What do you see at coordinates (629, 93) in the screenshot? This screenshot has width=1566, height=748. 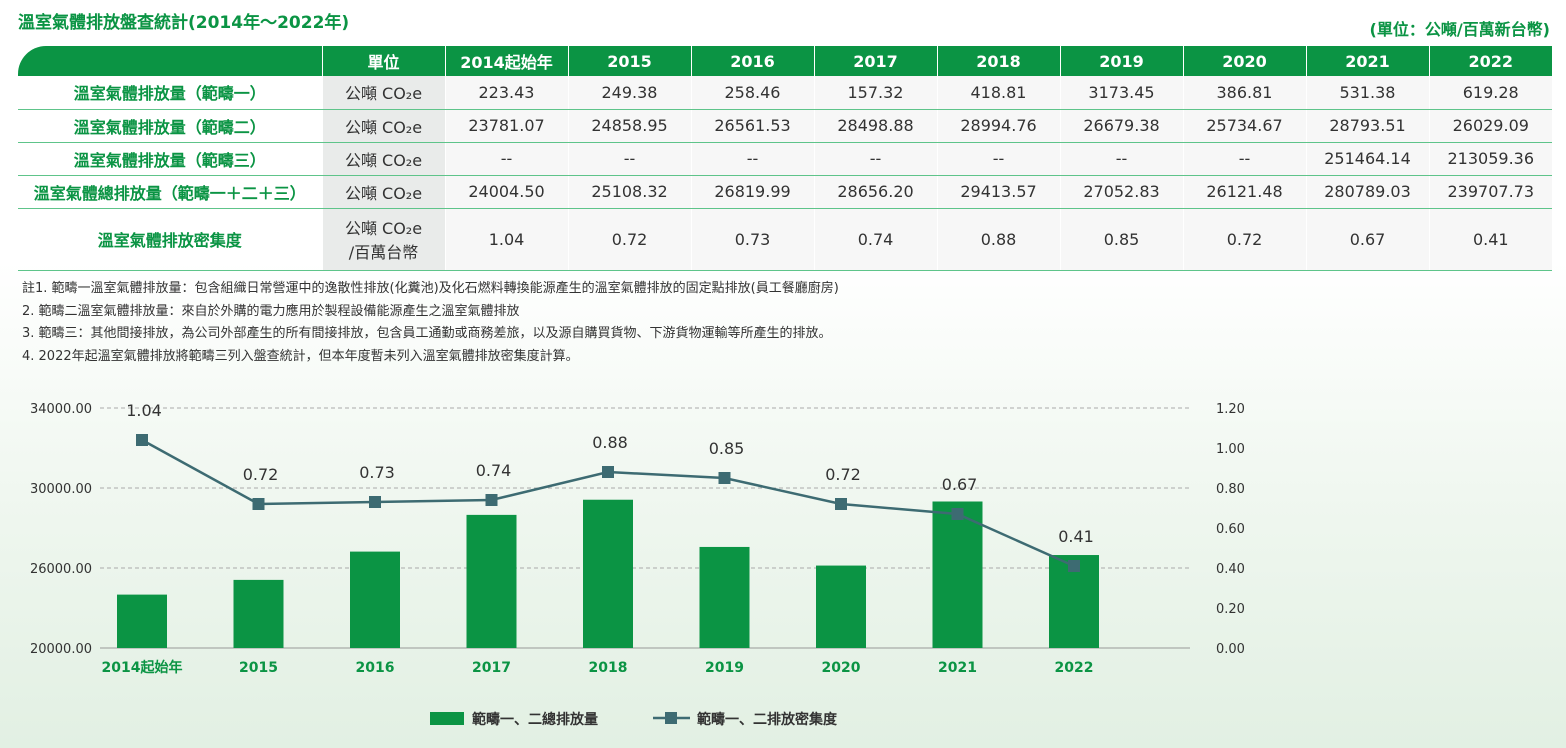 I see `value-cell: 249.38` at bounding box center [629, 93].